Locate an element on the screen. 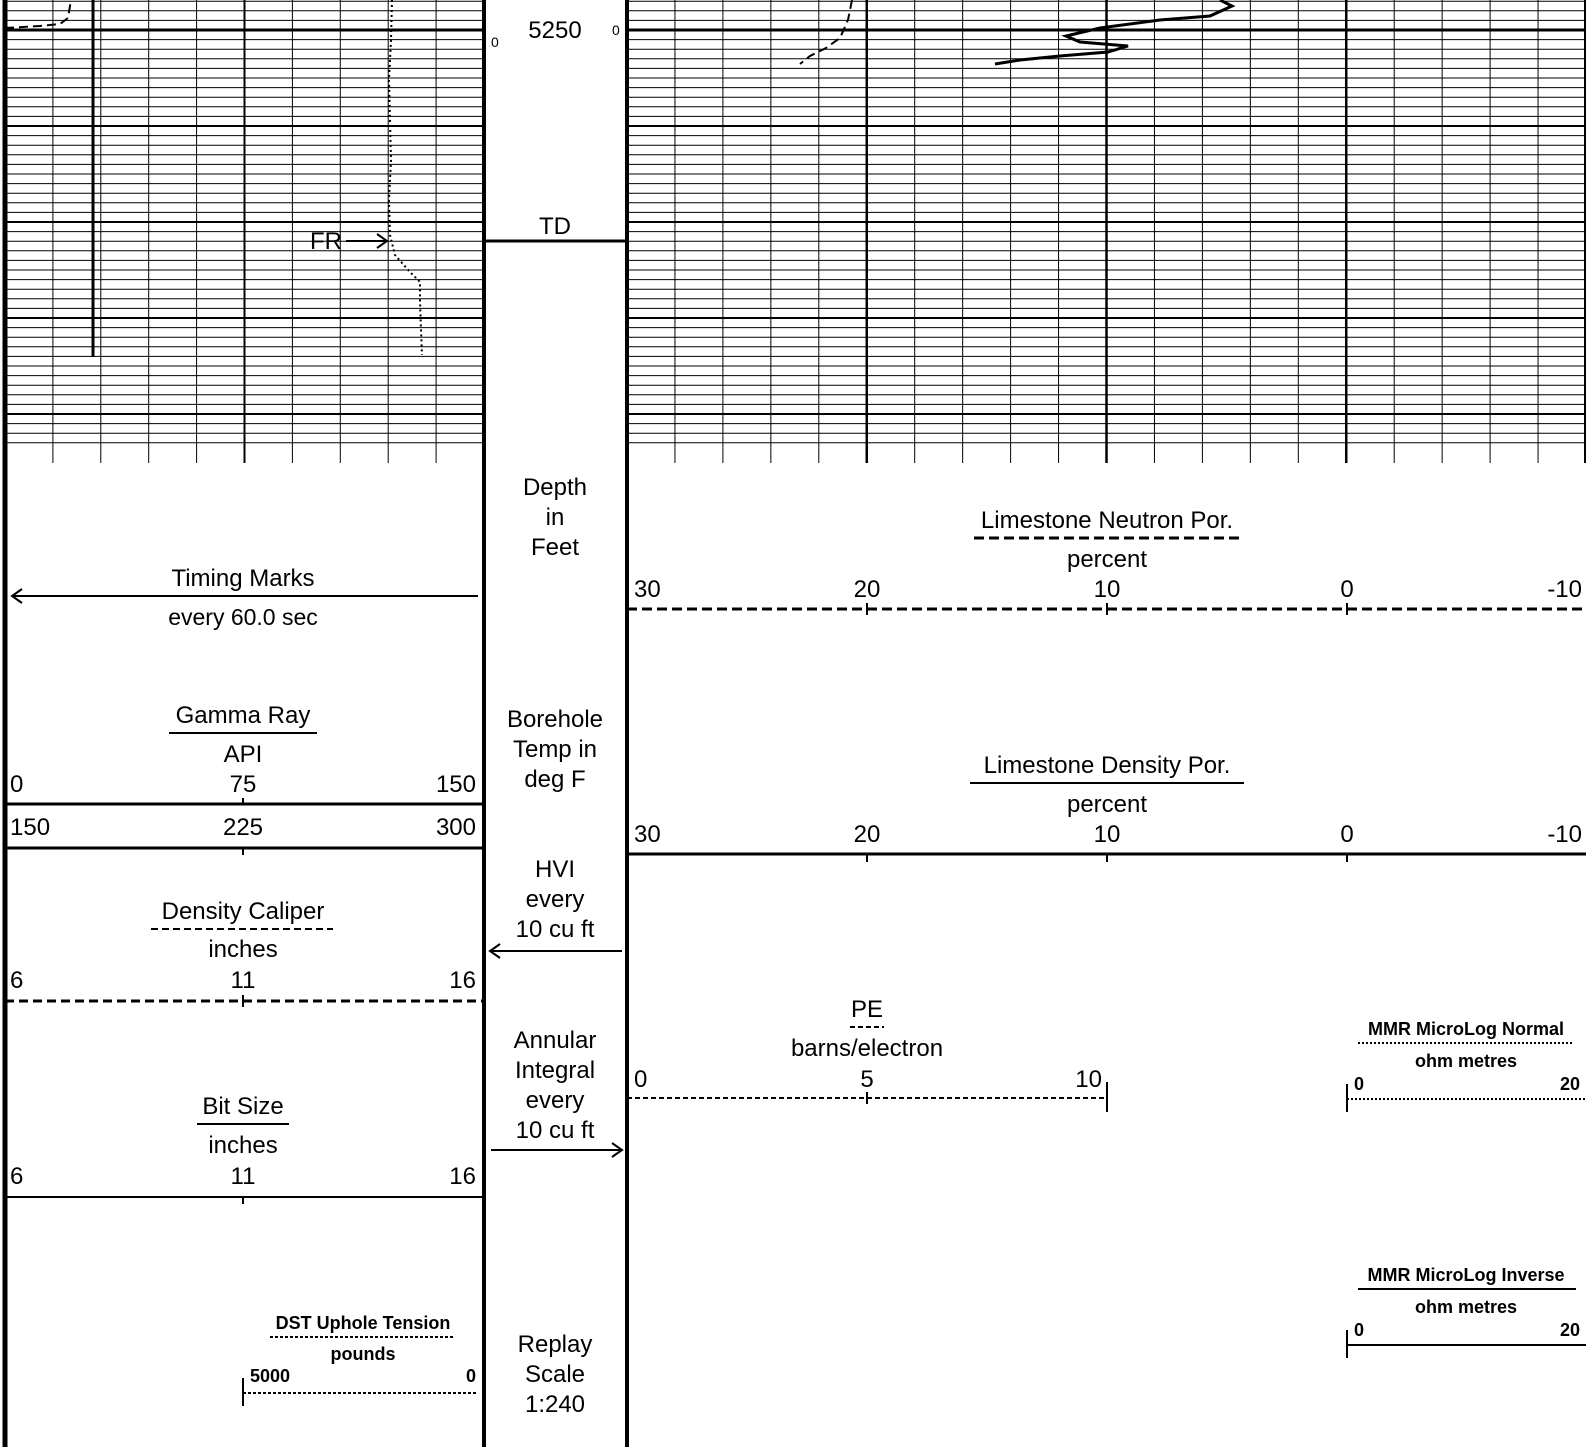 This screenshot has height=1447, width=1586. pe-title: PE is located at coordinates (867, 1009).